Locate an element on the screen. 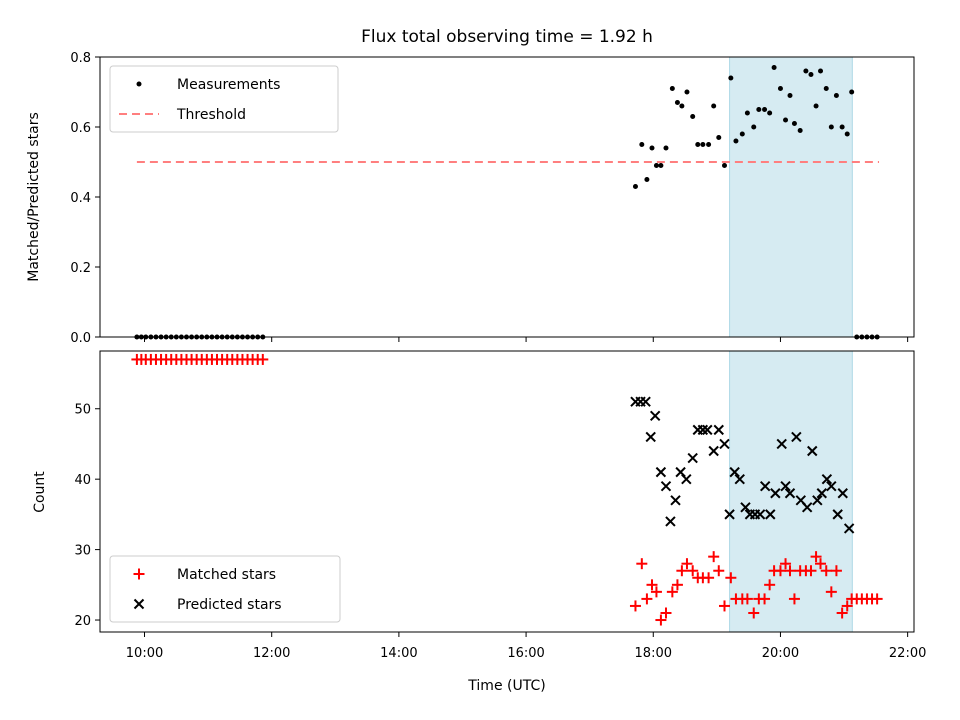 Image resolution: width=960 pixels, height=720 pixels. top-legend-box is located at coordinates (224, 99).